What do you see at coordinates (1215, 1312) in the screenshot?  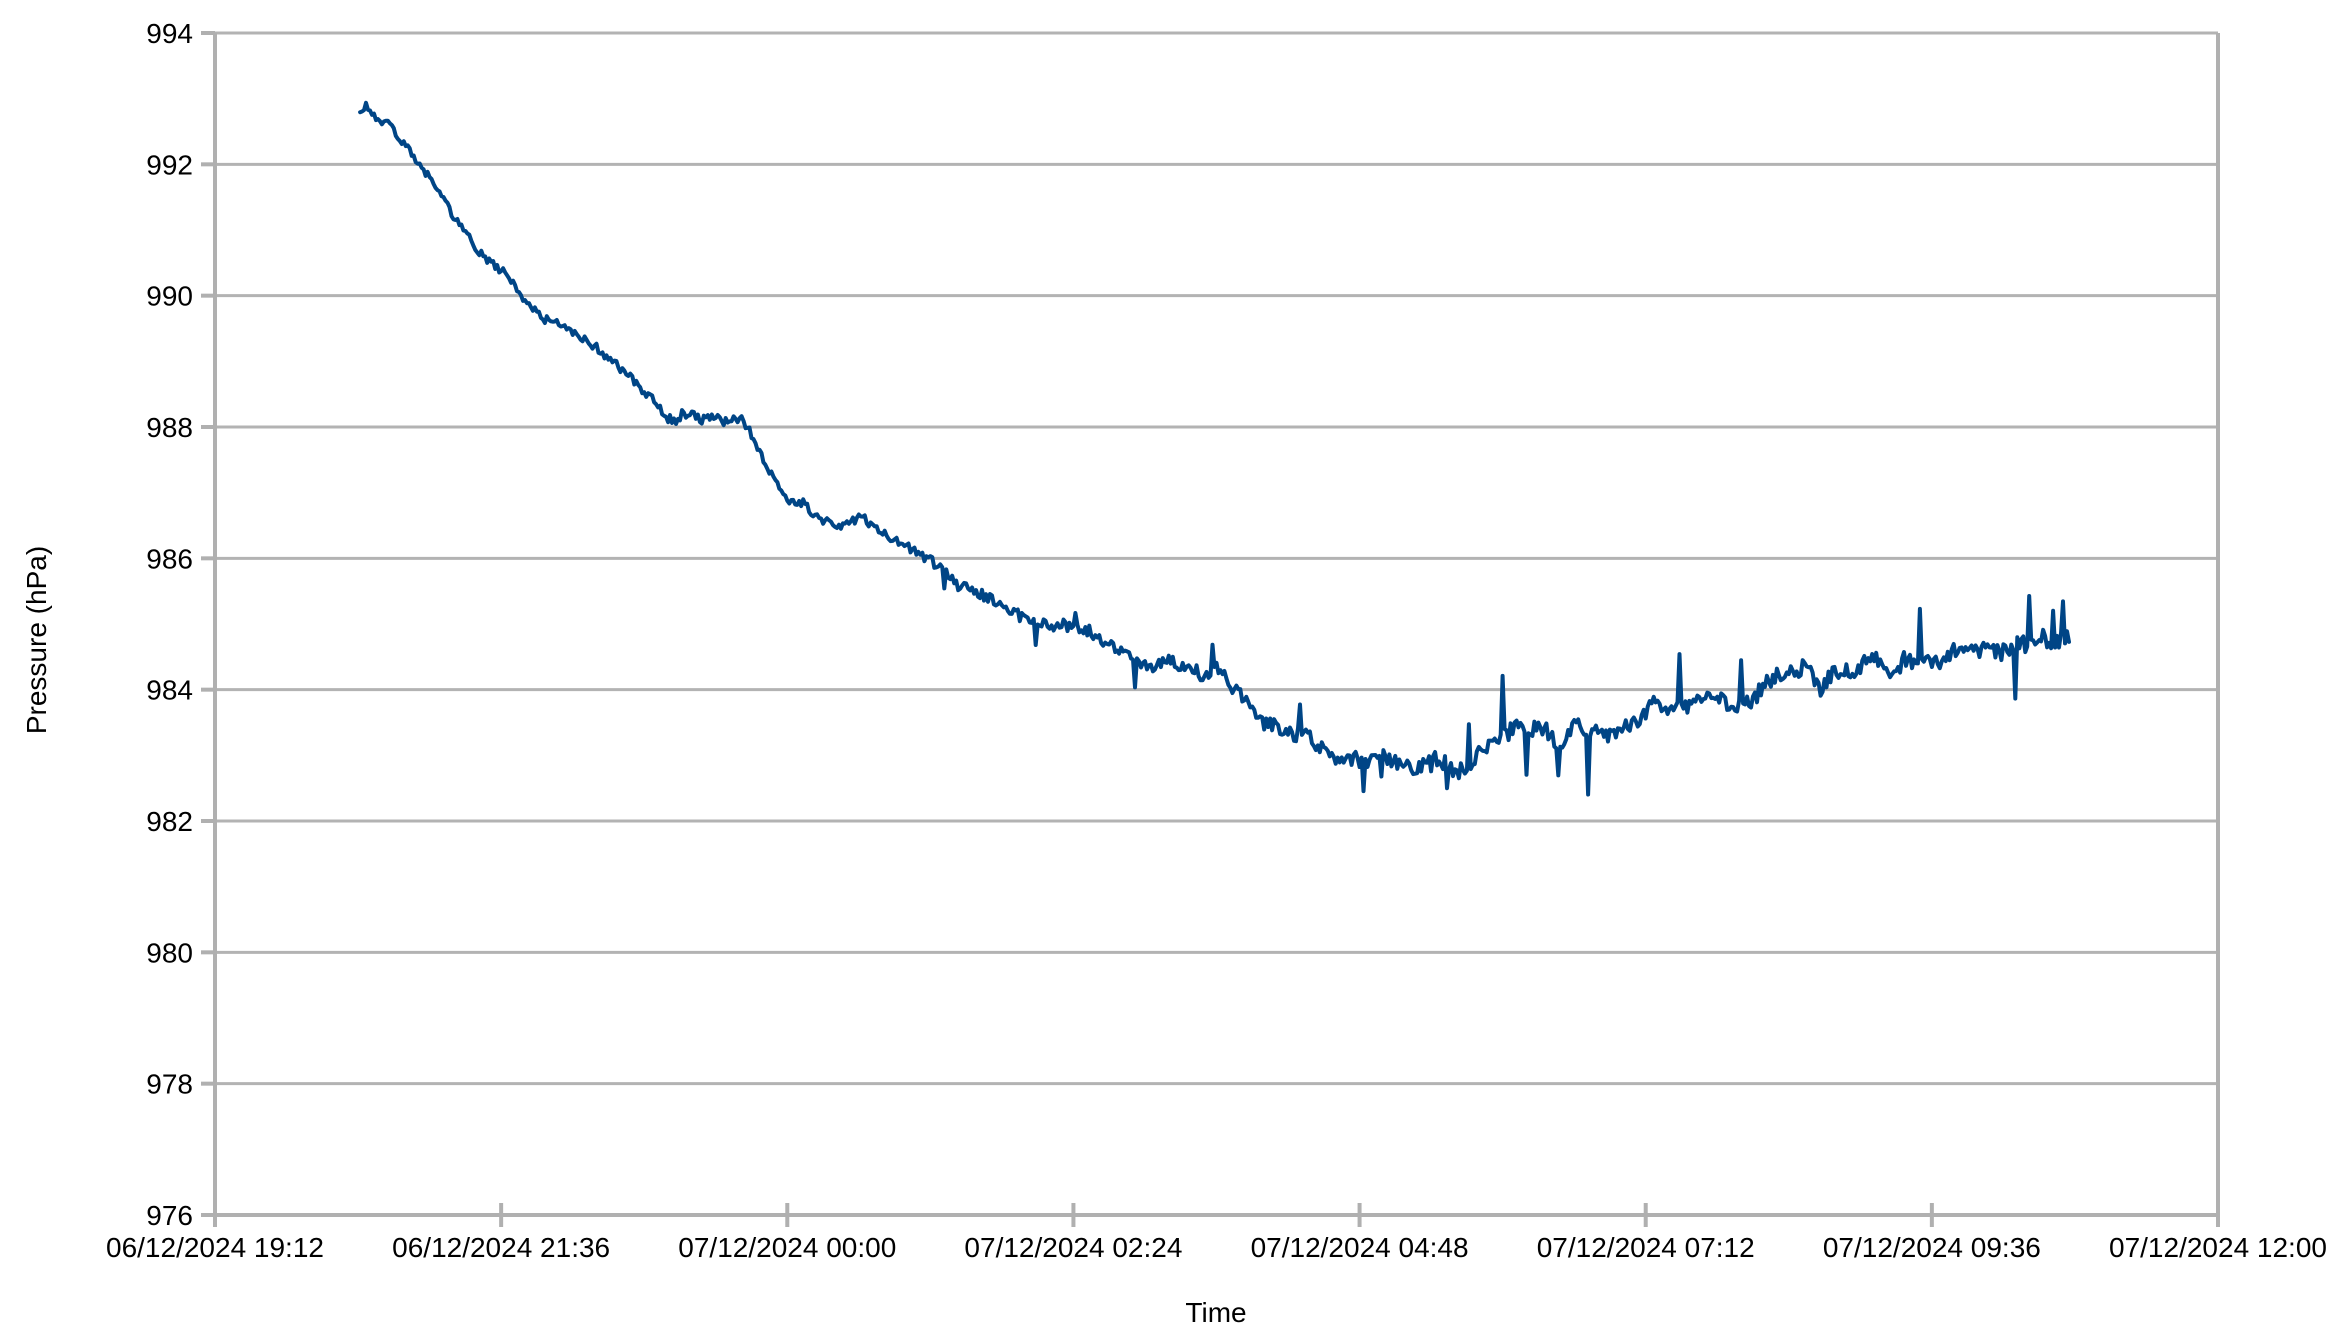 I see `x-axis-title: Time` at bounding box center [1215, 1312].